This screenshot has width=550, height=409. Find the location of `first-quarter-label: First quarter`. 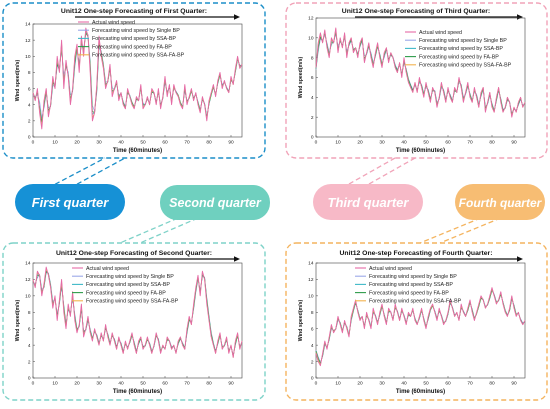

first-quarter-label: First quarter is located at coordinates (71, 202).